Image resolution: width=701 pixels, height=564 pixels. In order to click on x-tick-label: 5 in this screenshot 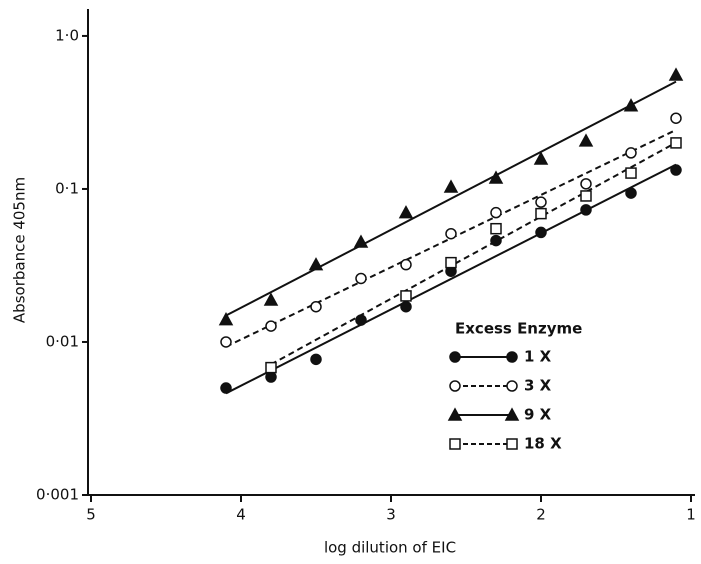, I will do `click(91, 515)`.